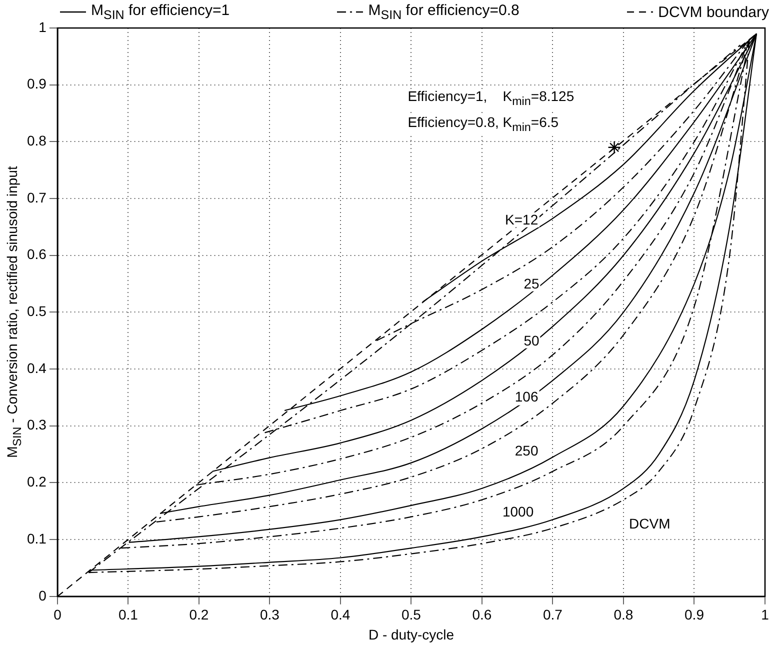 This screenshot has width=779, height=646. What do you see at coordinates (491, 98) in the screenshot?
I see `annotation: Efficiency=1, K$_{min}$=8.125` at bounding box center [491, 98].